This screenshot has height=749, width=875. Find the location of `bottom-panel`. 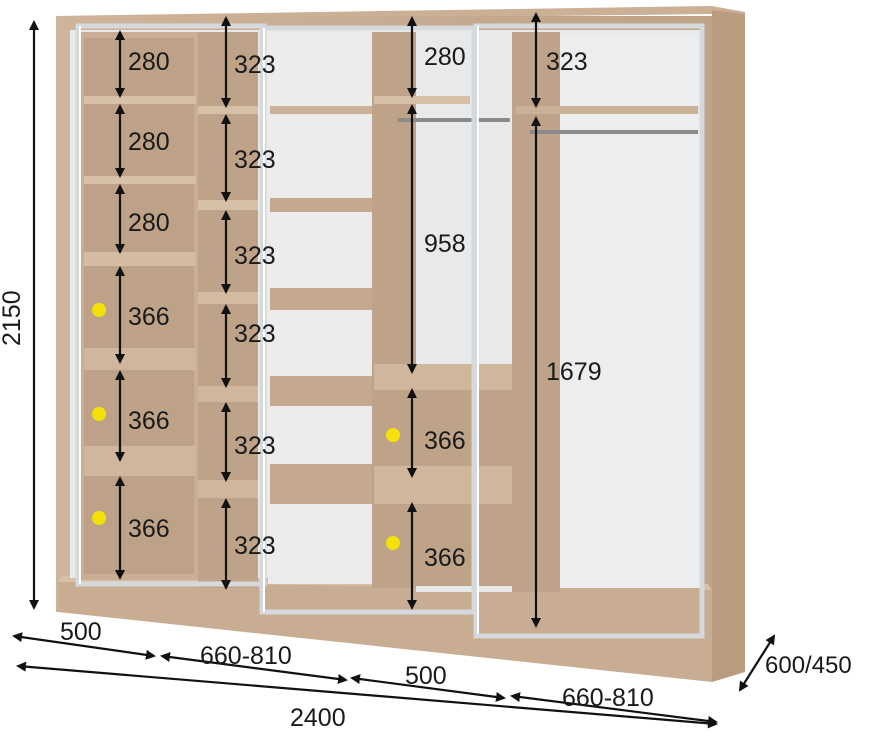

bottom-panel is located at coordinates (630, 597).